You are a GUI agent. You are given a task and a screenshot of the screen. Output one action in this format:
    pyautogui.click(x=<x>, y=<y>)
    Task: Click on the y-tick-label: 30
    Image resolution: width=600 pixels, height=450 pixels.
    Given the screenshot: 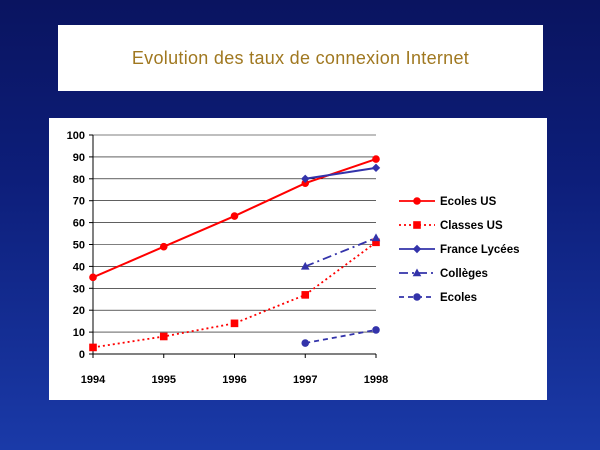 What is the action you would take?
    pyautogui.click(x=79, y=289)
    